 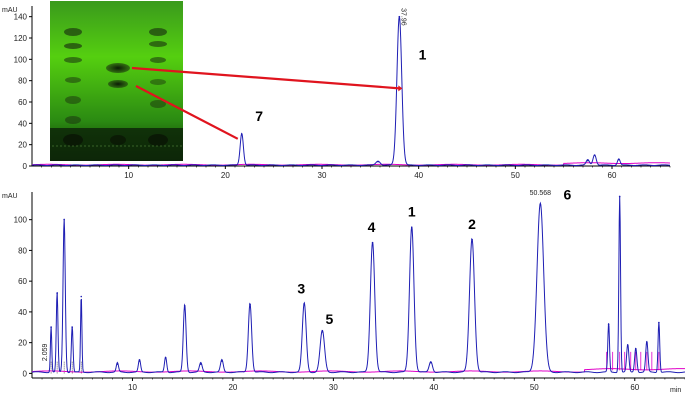 I want to click on connector-arrowhead, so click(x=400, y=88).